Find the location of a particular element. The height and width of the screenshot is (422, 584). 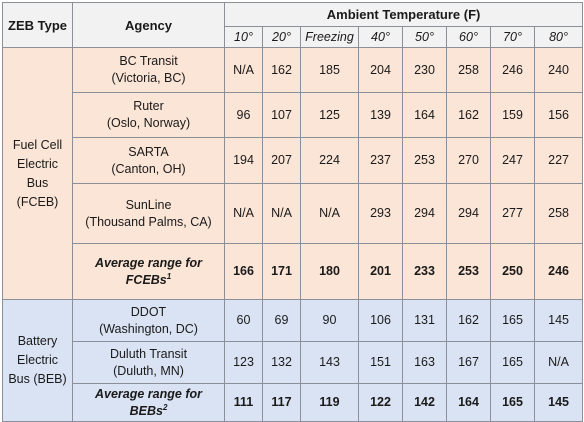

average-value: 250 is located at coordinates (512, 271).